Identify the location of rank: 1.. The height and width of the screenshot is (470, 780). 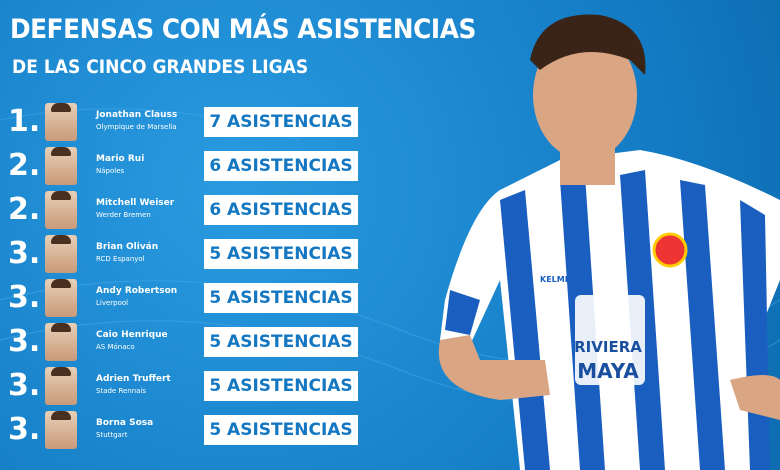
(24, 121).